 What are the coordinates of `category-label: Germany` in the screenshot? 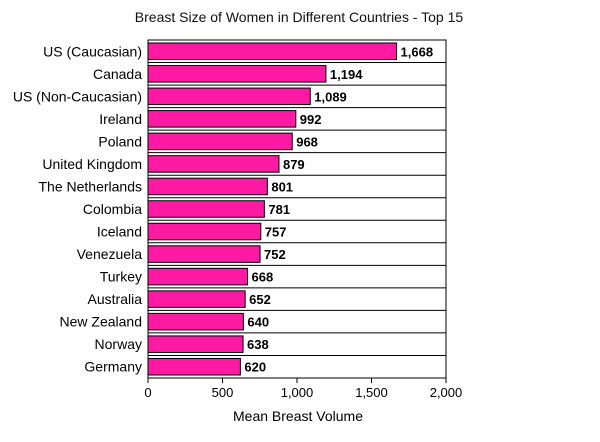 It's located at (113, 367).